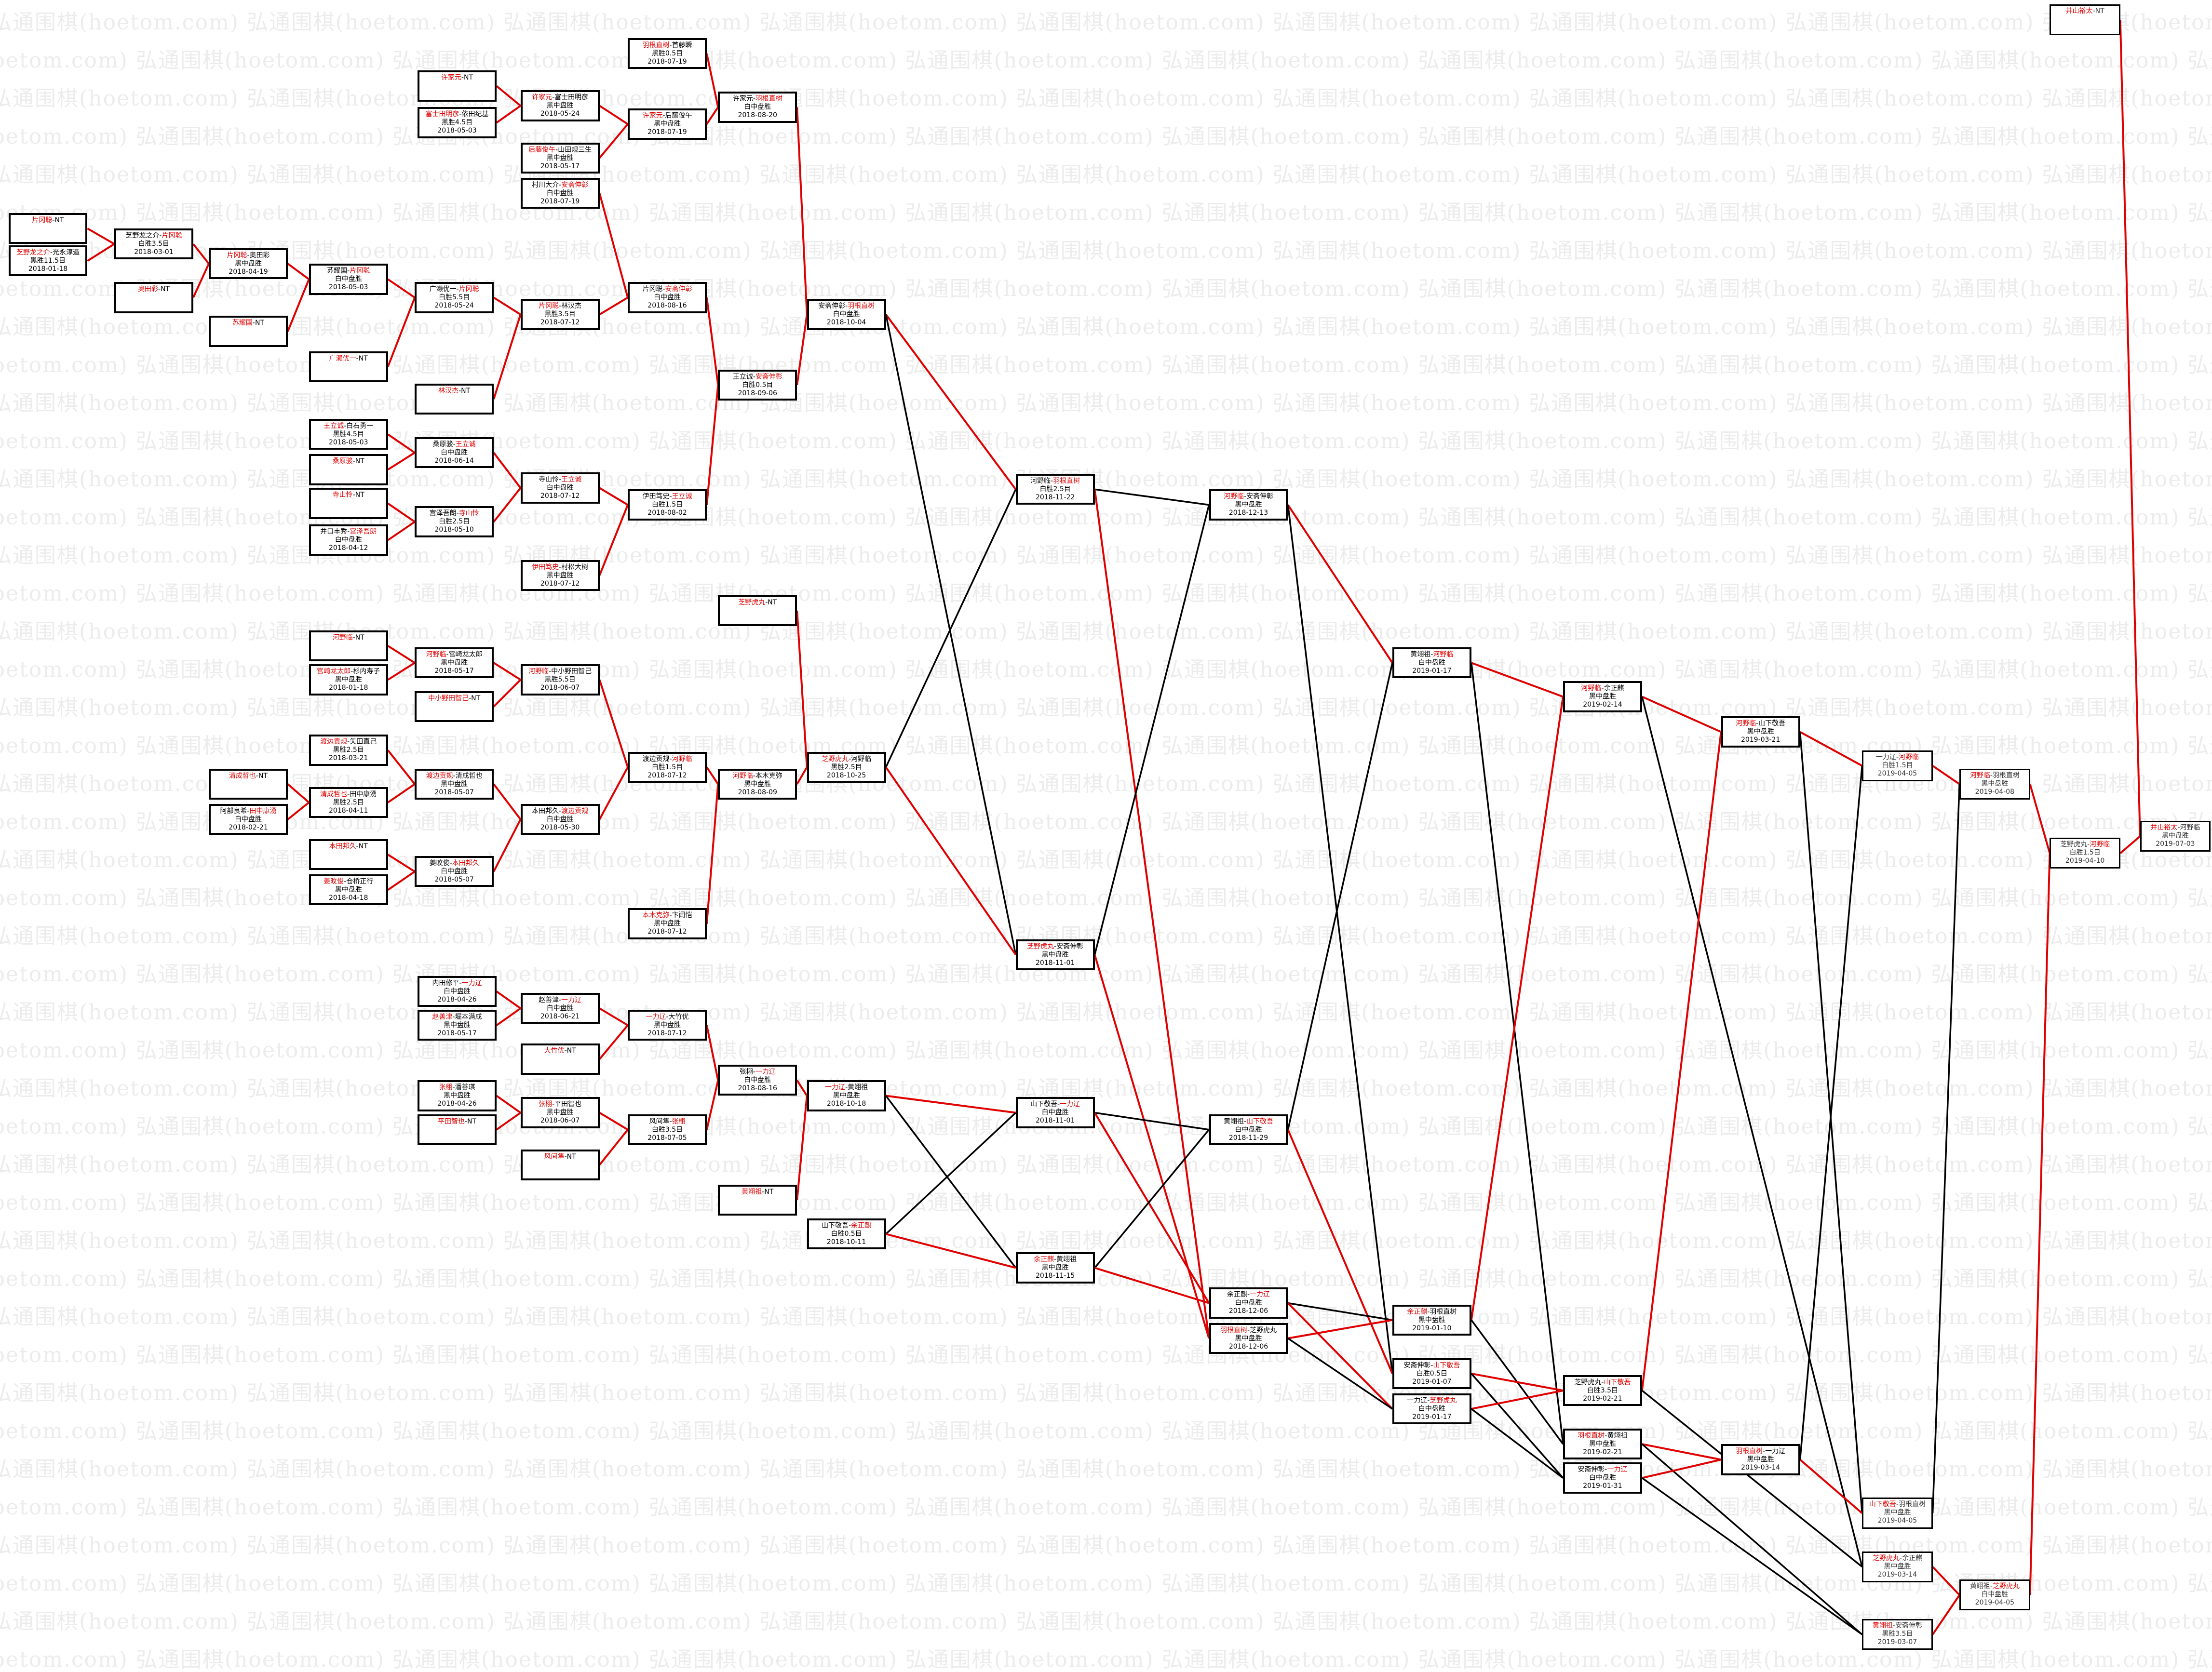 The image size is (2212, 1672). Describe the element at coordinates (457, 123) in the screenshot. I see `match-result: 黑胜4.5目` at that location.